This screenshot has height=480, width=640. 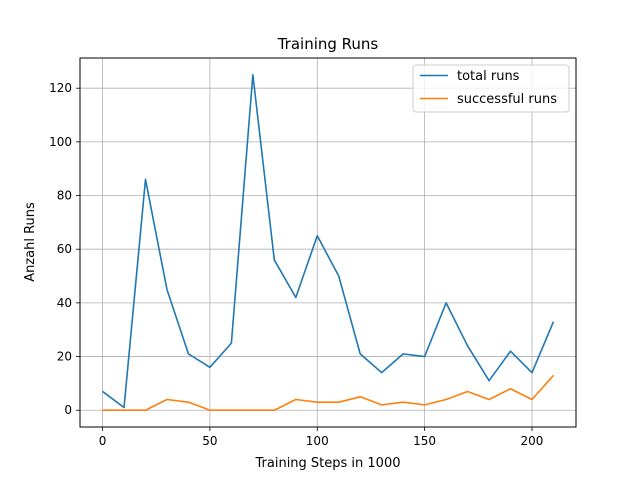 I want to click on x-tick-label: 100, so click(x=317, y=441).